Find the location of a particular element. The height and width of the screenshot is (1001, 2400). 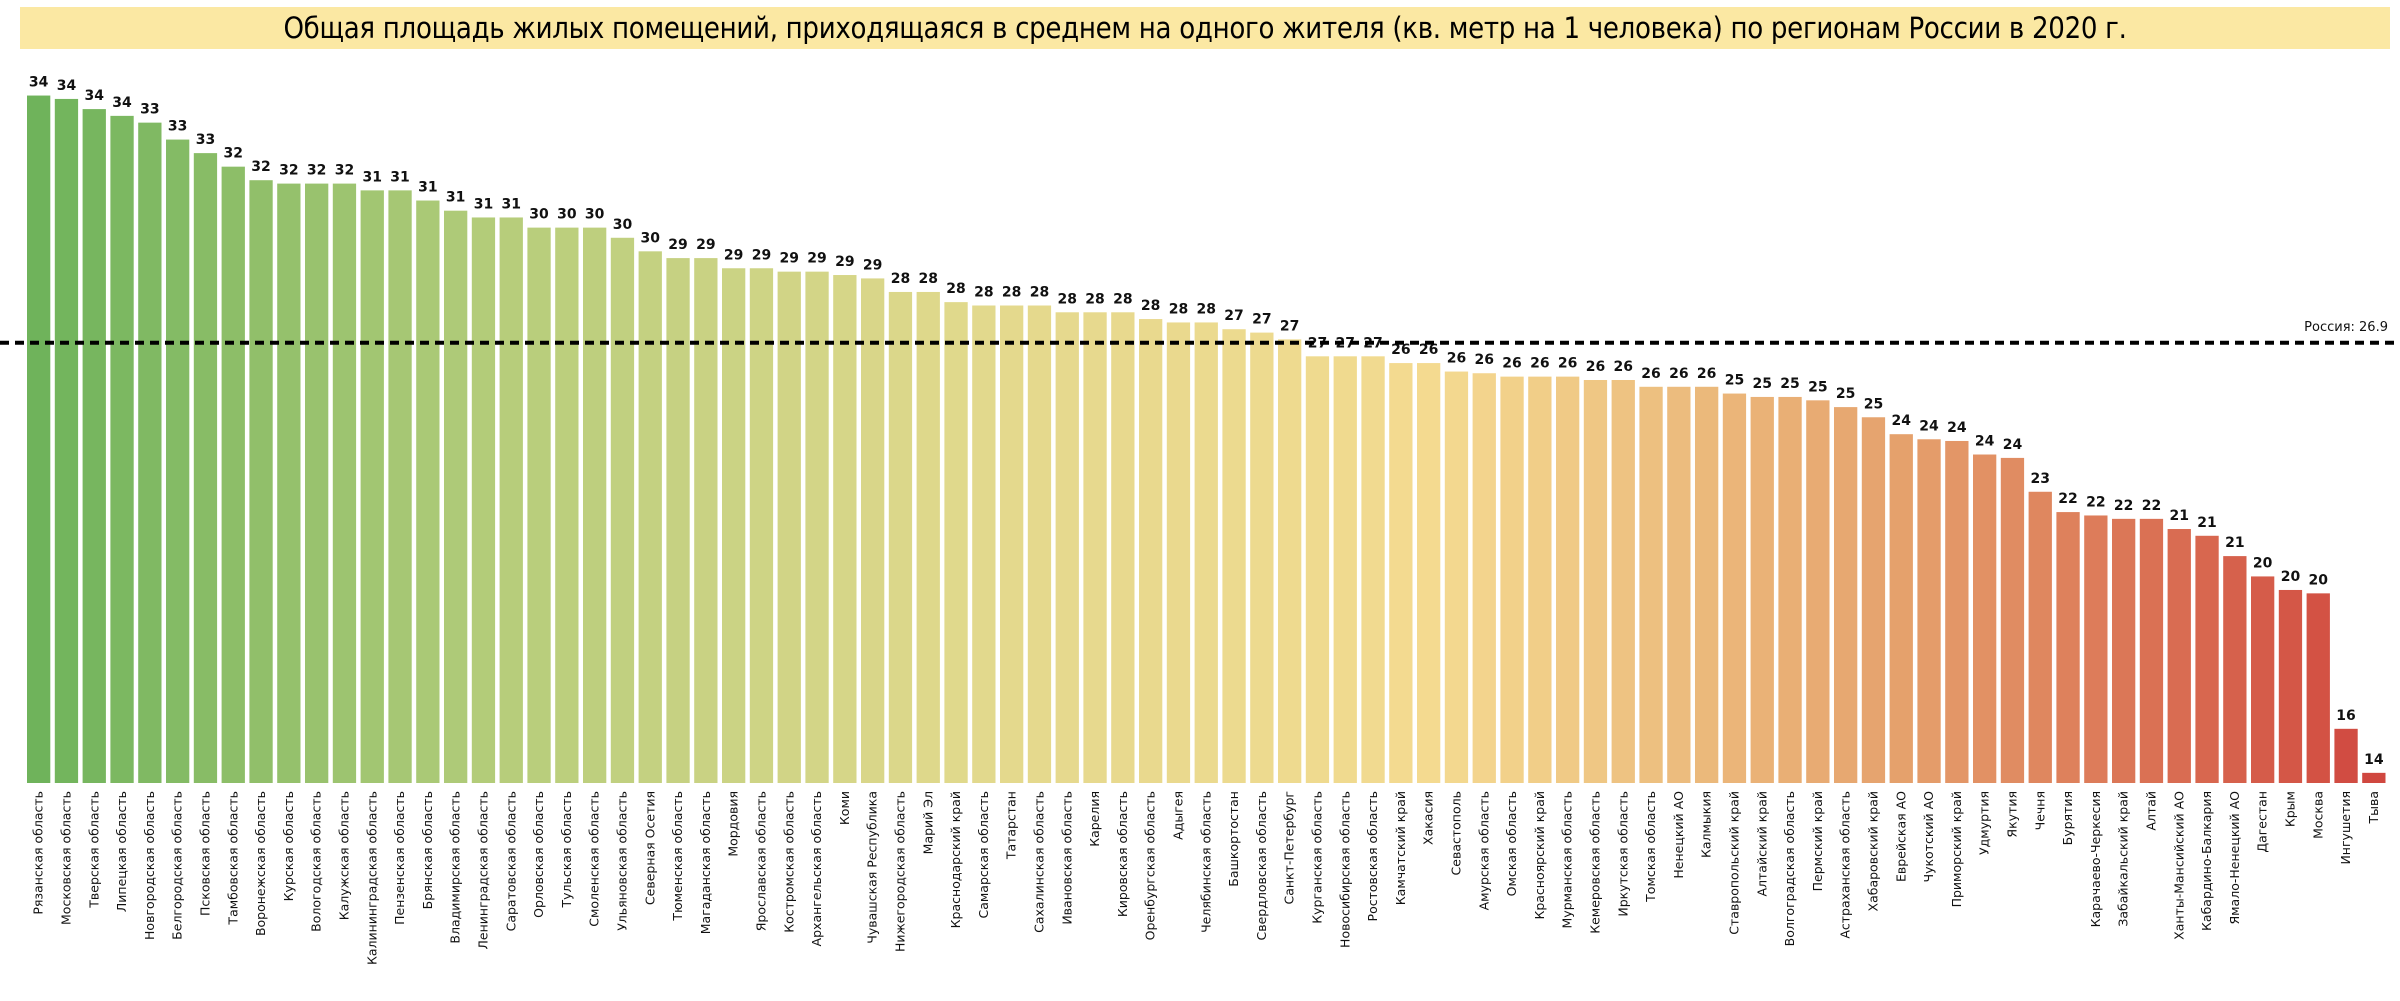

category-label: Чукотский АО is located at coordinates (1928, 837).